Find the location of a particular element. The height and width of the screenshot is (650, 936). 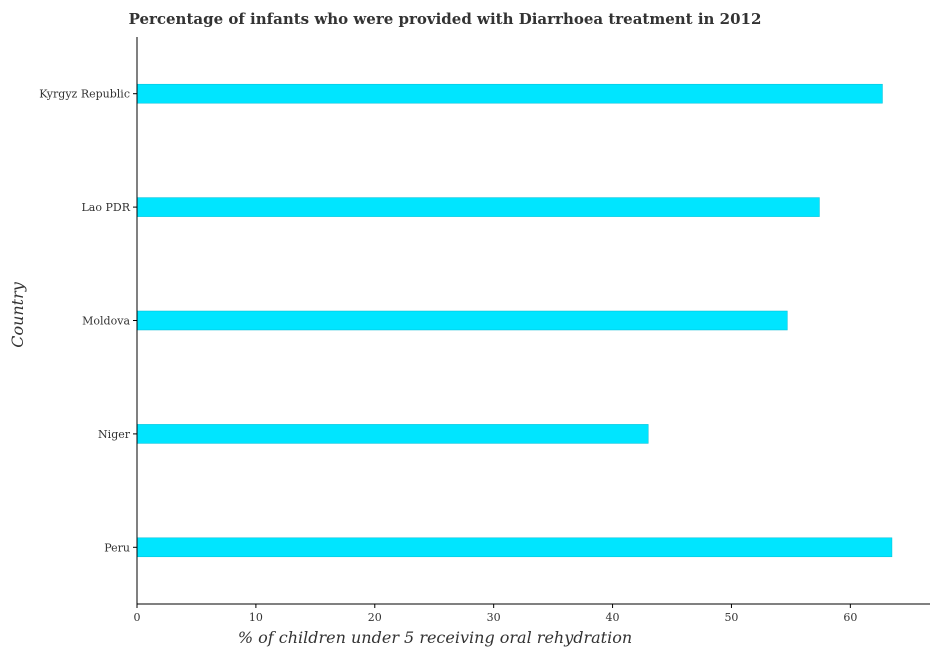

bar-peru is located at coordinates (514, 547).